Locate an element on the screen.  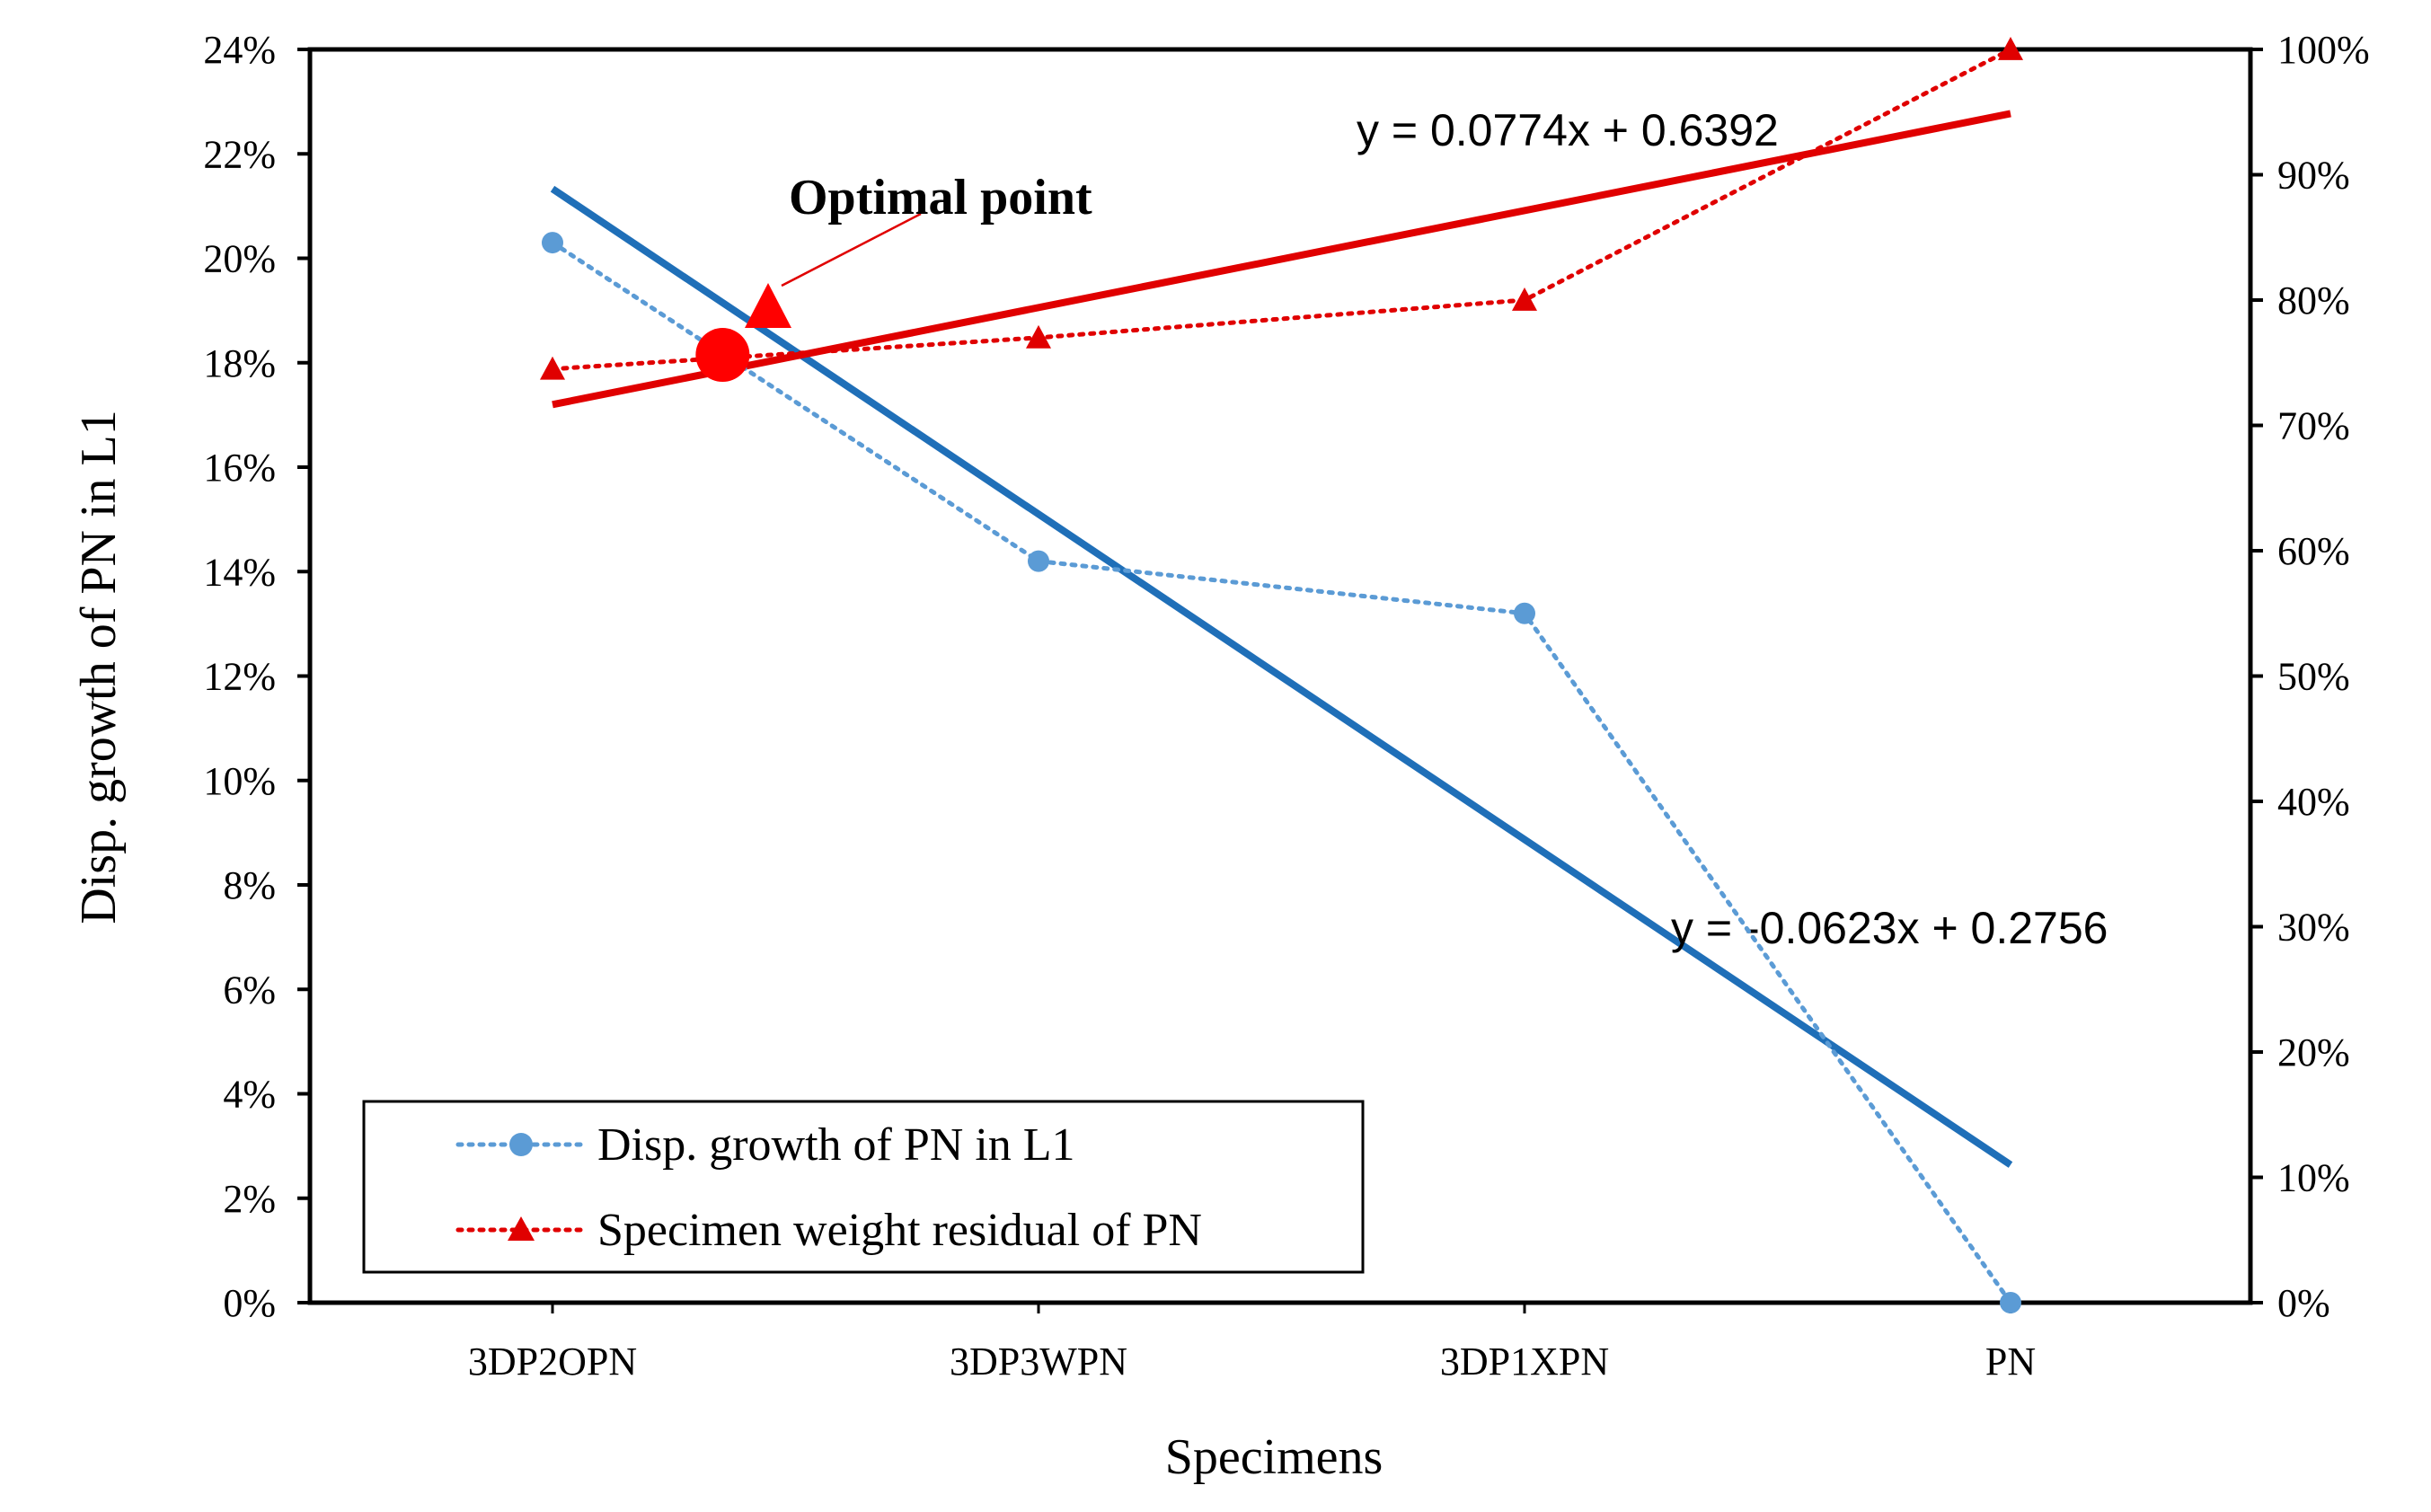
x-tick-label: 3DP3WPN is located at coordinates (1038, 1362).